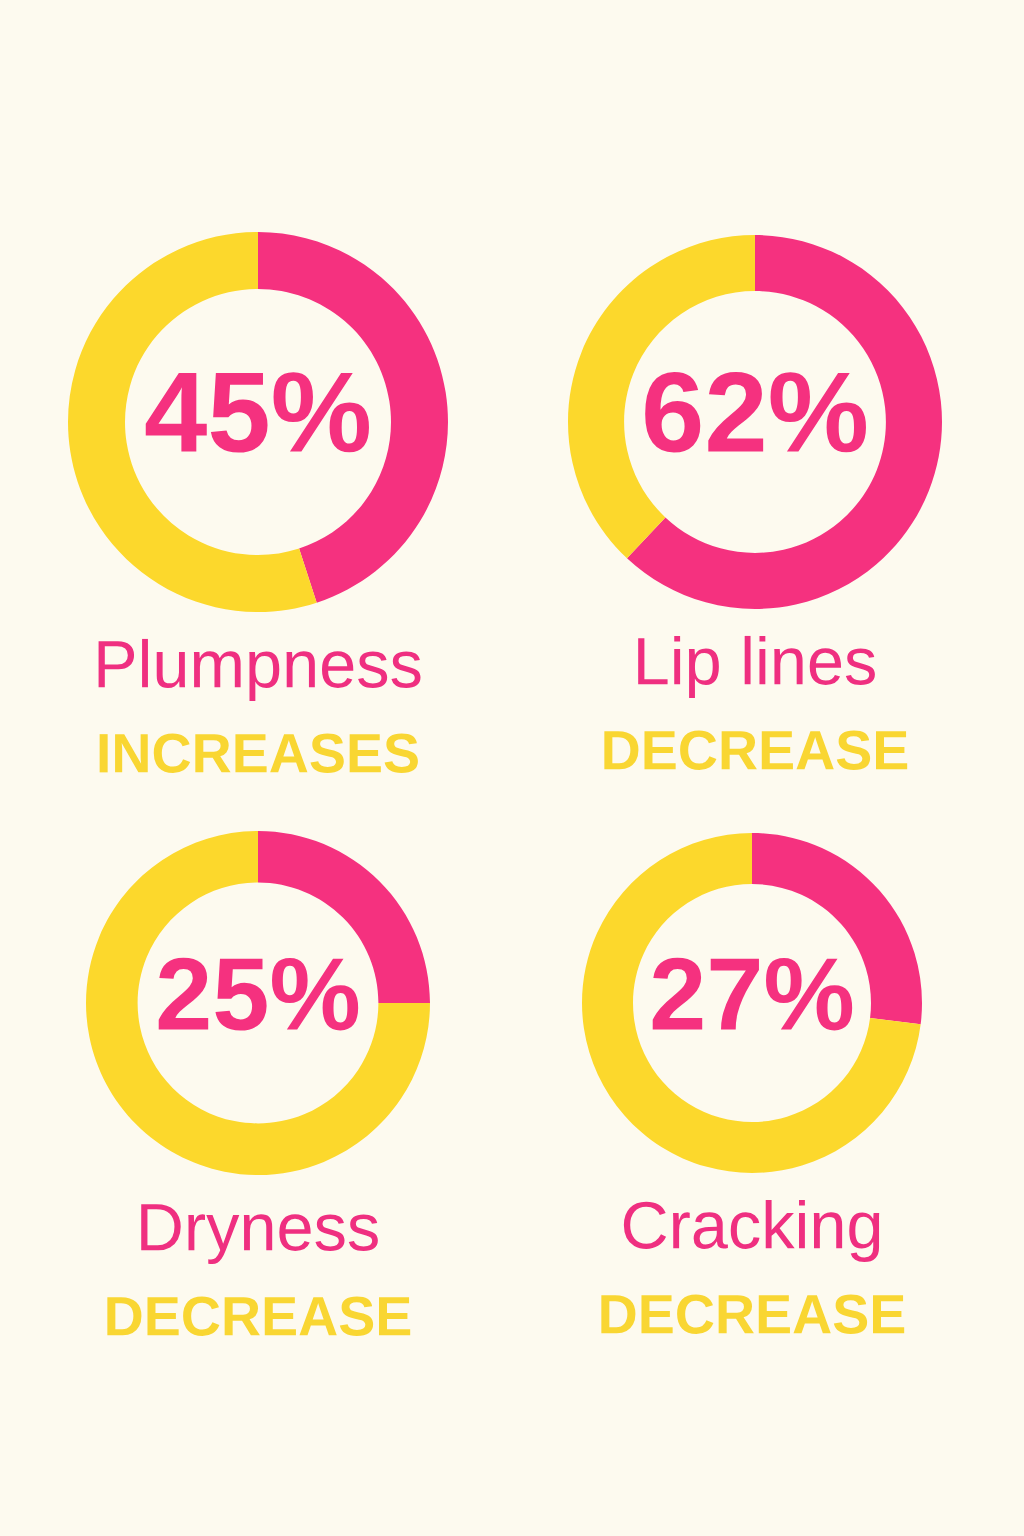  Describe the element at coordinates (755, 412) in the screenshot. I see `data-label: 62%` at that location.